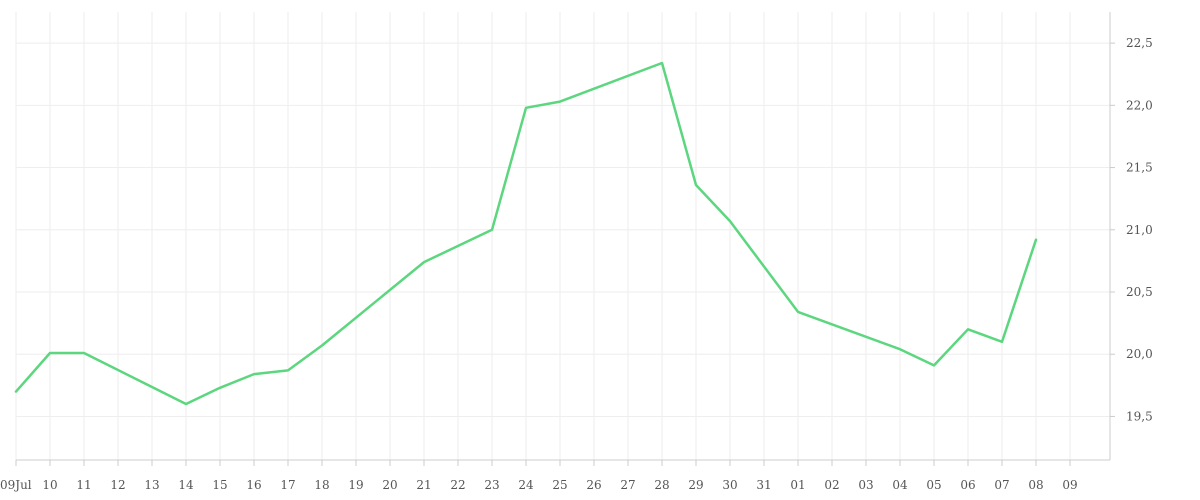 The image size is (1200, 500). What do you see at coordinates (1139, 105) in the screenshot?
I see `y-tick-label: 22,0` at bounding box center [1139, 105].